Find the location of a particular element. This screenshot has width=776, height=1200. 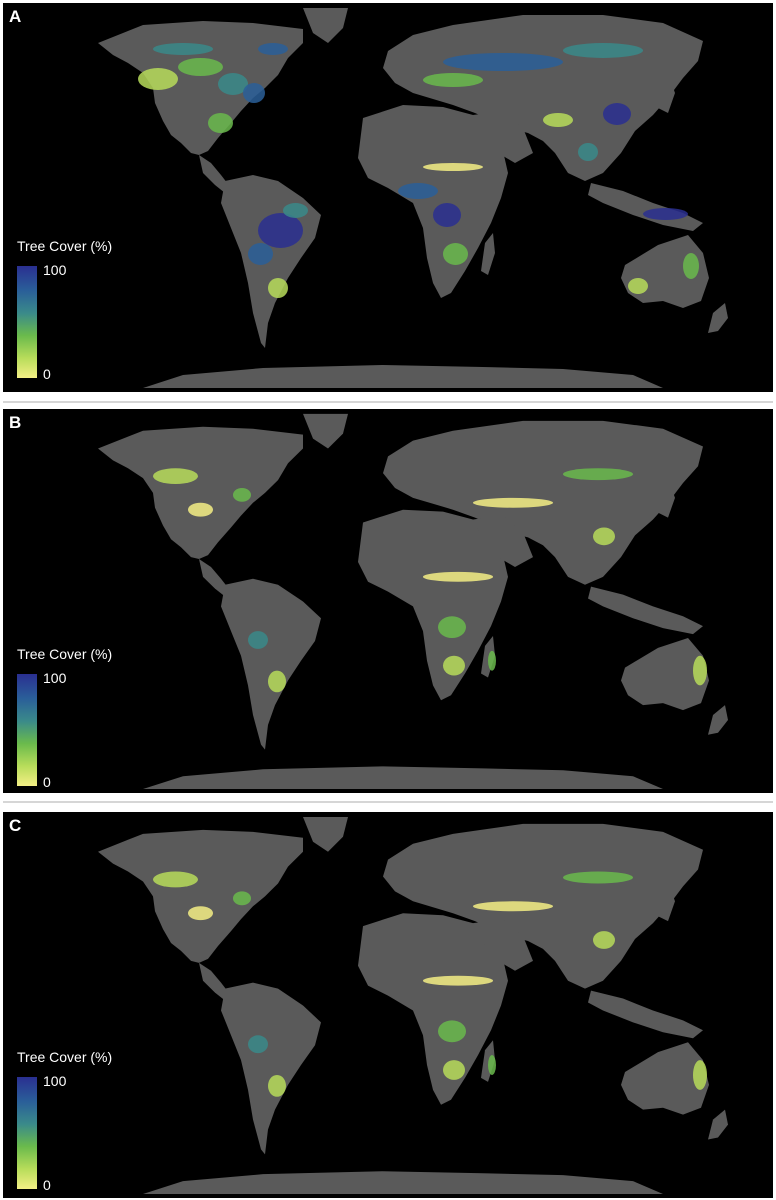

panel-label: A is located at coordinates (15, 16).